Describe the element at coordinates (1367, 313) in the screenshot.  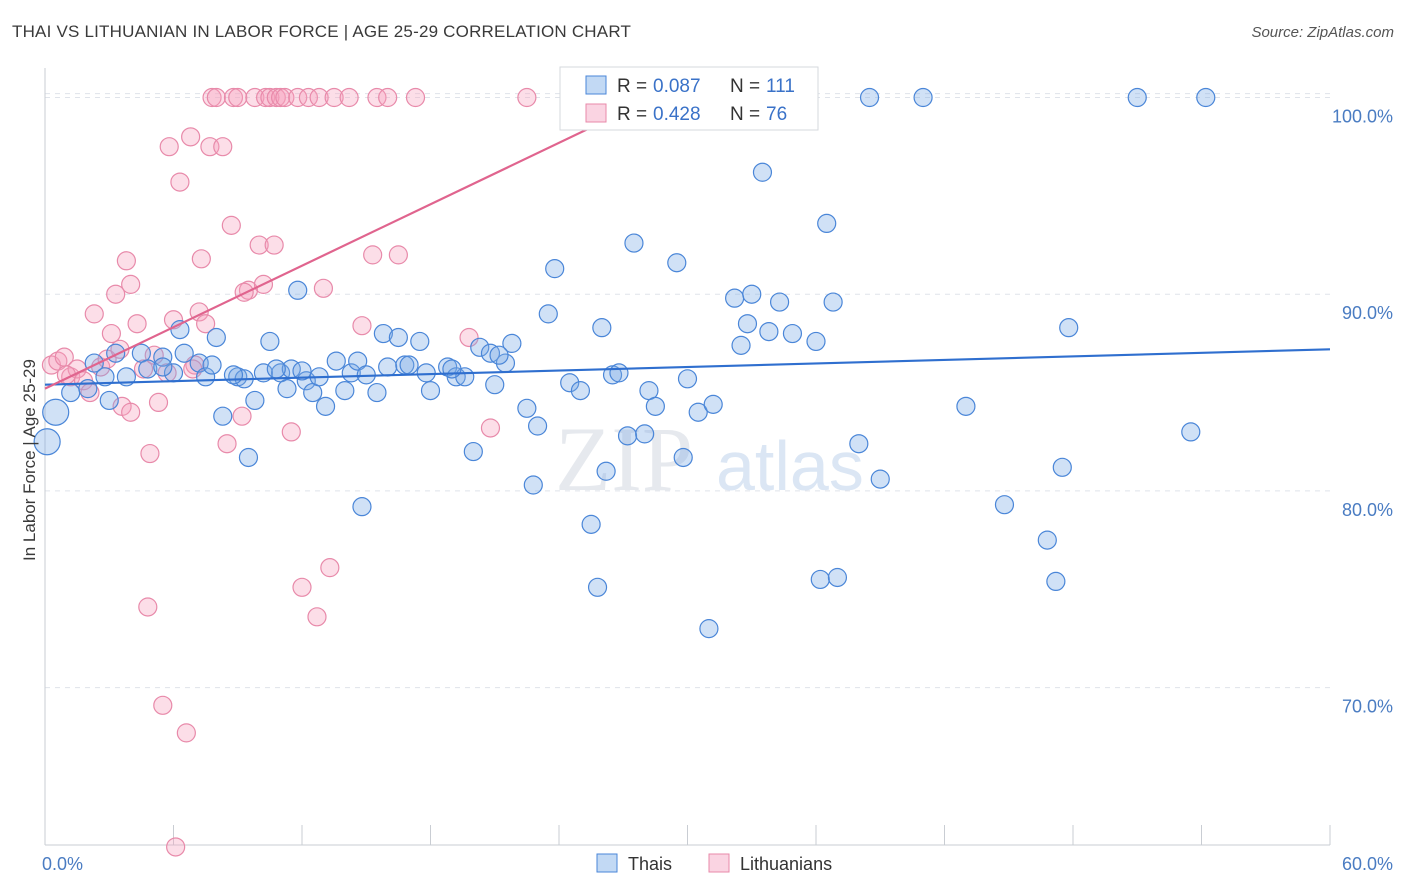
I see `y-tick-label: 90.0%` at that location.